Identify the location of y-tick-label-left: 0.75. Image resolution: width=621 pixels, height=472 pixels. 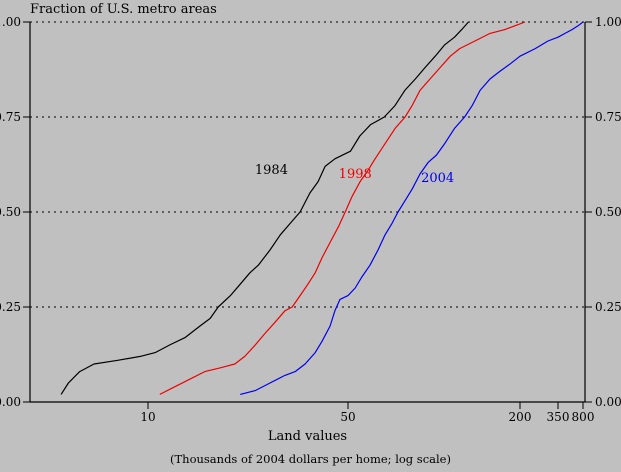
(10, 117).